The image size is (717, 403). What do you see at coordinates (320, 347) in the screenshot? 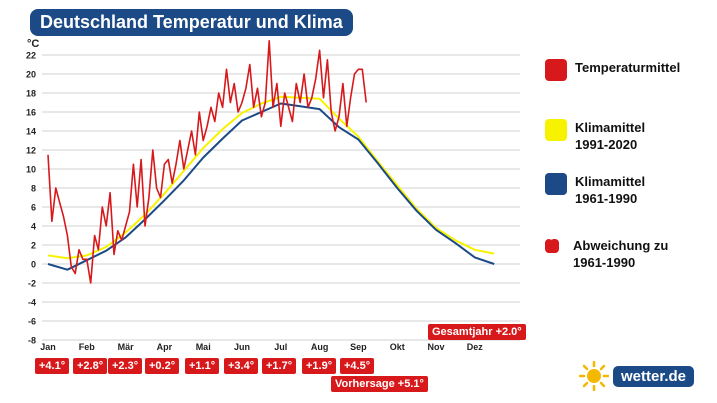
I see `x-tick-label: Aug` at bounding box center [320, 347].